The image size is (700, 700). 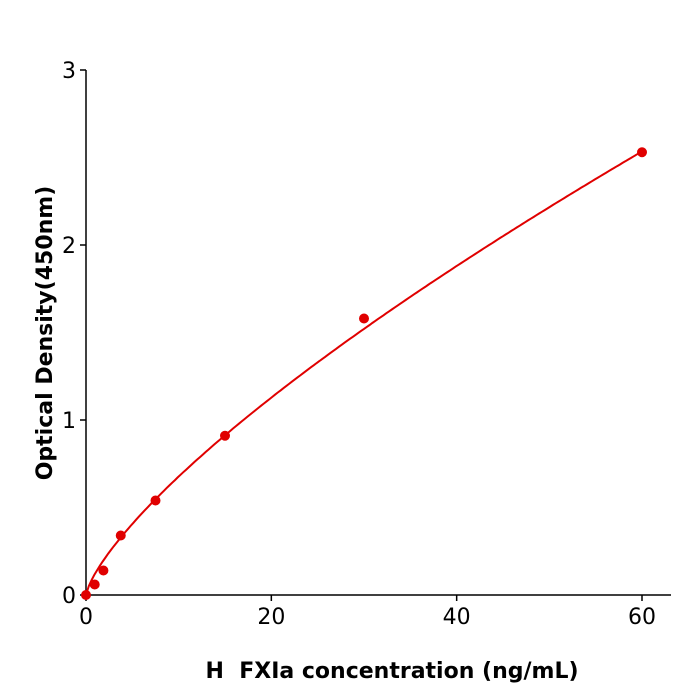 What do you see at coordinates (74, 334) in the screenshot?
I see `y-ticks: 0 1 2 3` at bounding box center [74, 334].